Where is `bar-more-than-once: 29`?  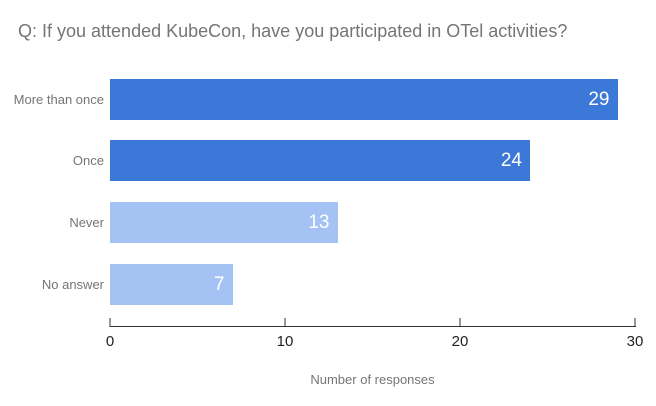 bar-more-than-once: 29 is located at coordinates (364, 99).